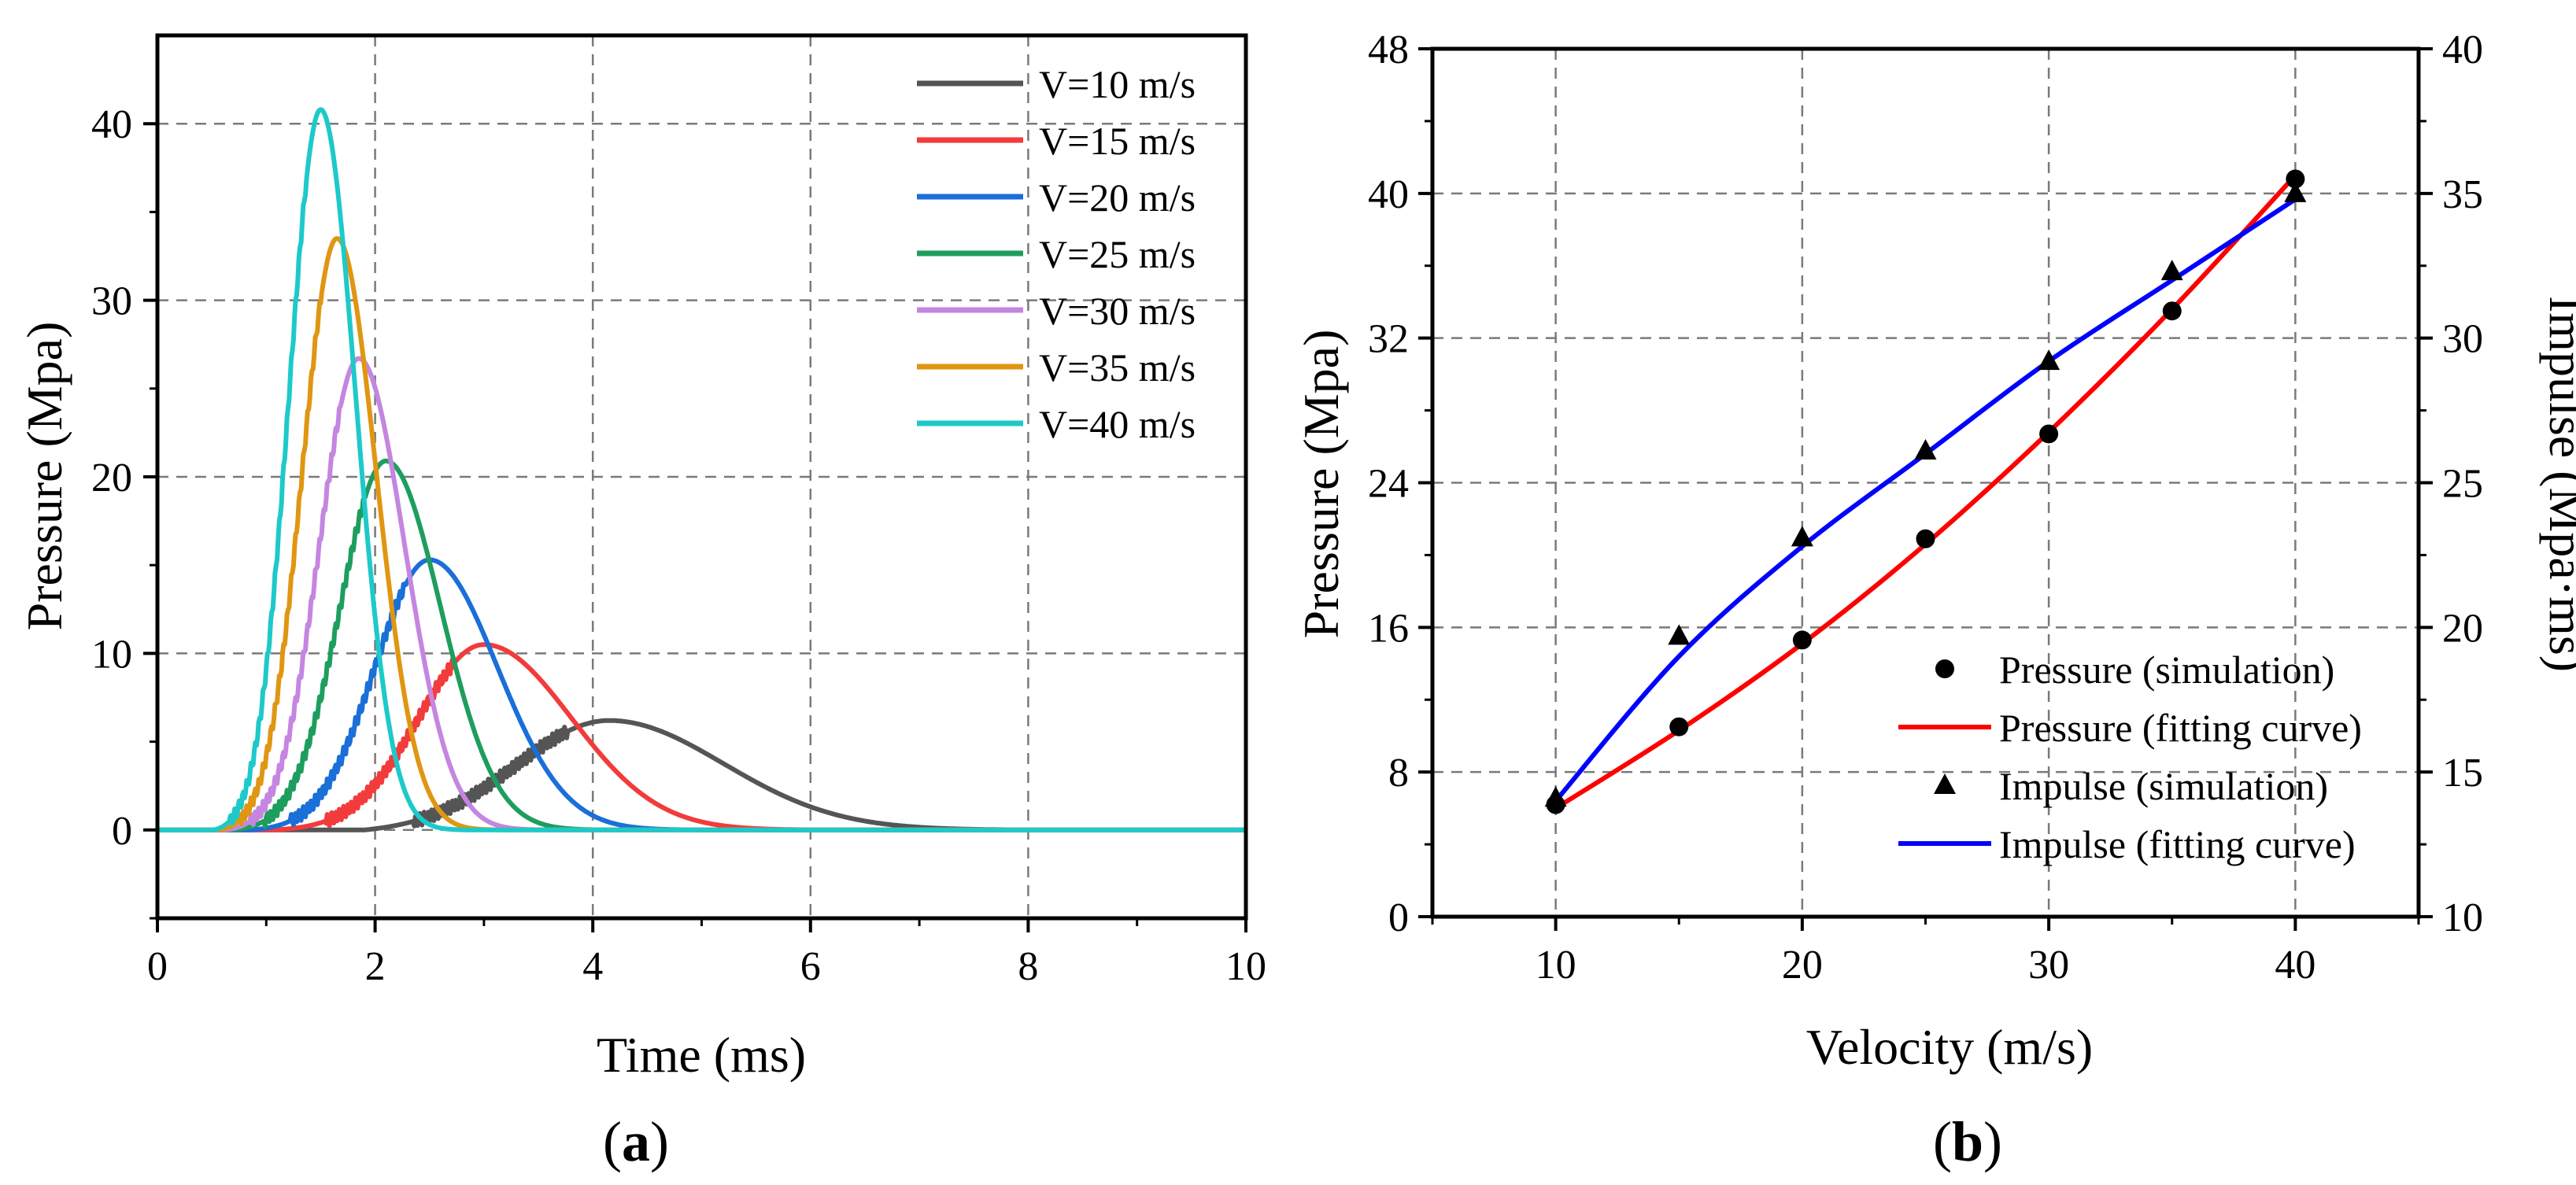 The width and height of the screenshot is (2576, 1185). I want to click on panel-a-label: (a), so click(636, 1141).